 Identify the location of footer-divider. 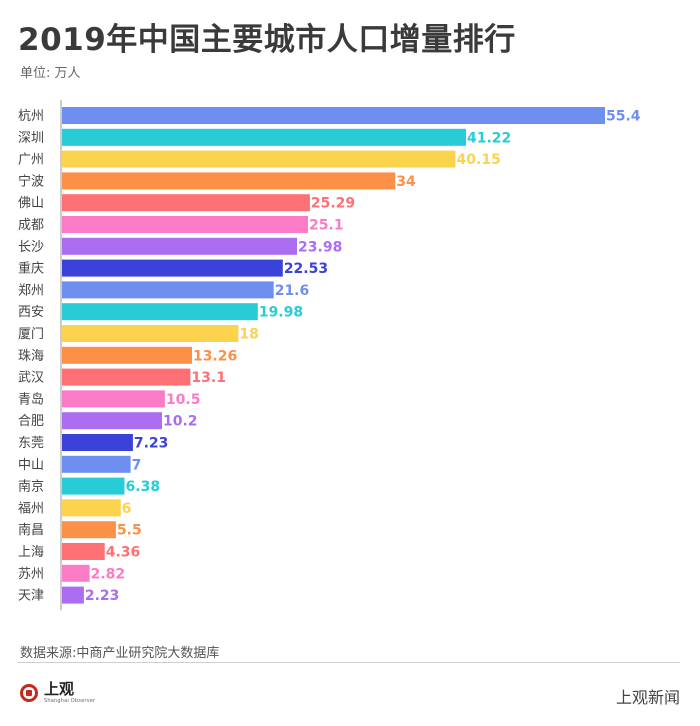
(349, 662).